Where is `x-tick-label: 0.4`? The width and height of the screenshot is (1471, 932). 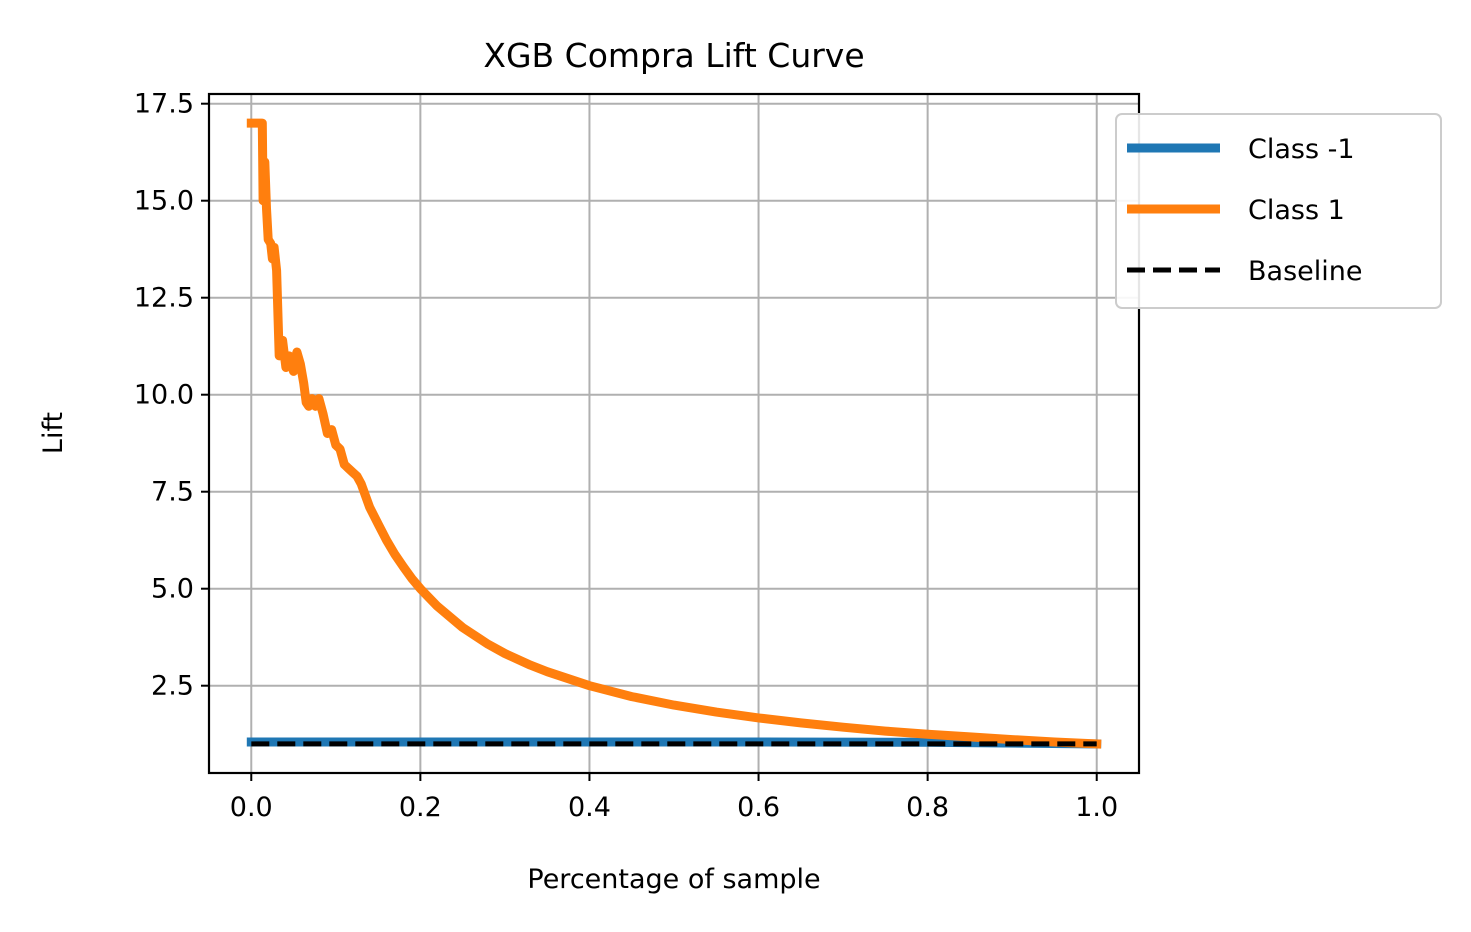
x-tick-label: 0.4 is located at coordinates (589, 807).